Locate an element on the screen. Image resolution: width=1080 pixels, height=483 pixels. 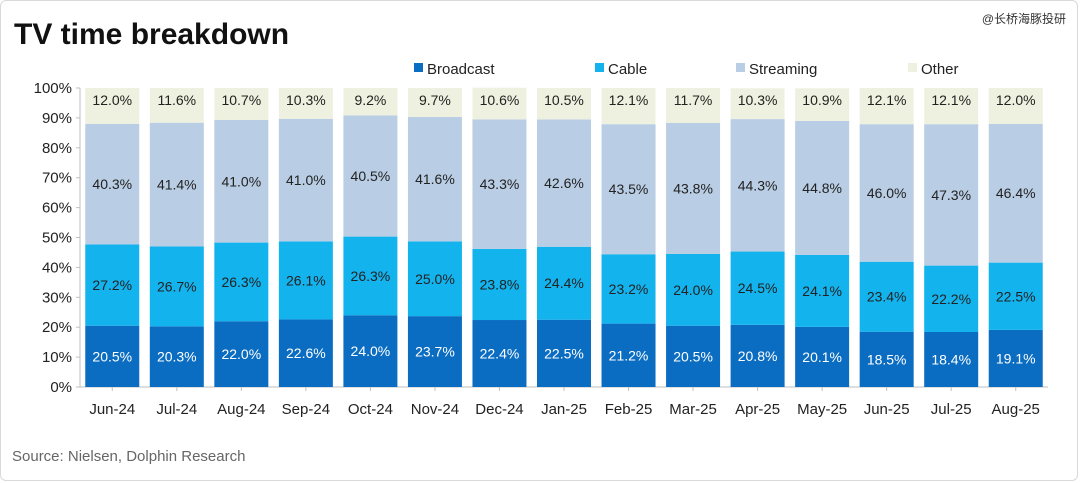
y-tick-label: 100% is located at coordinates (53, 88).